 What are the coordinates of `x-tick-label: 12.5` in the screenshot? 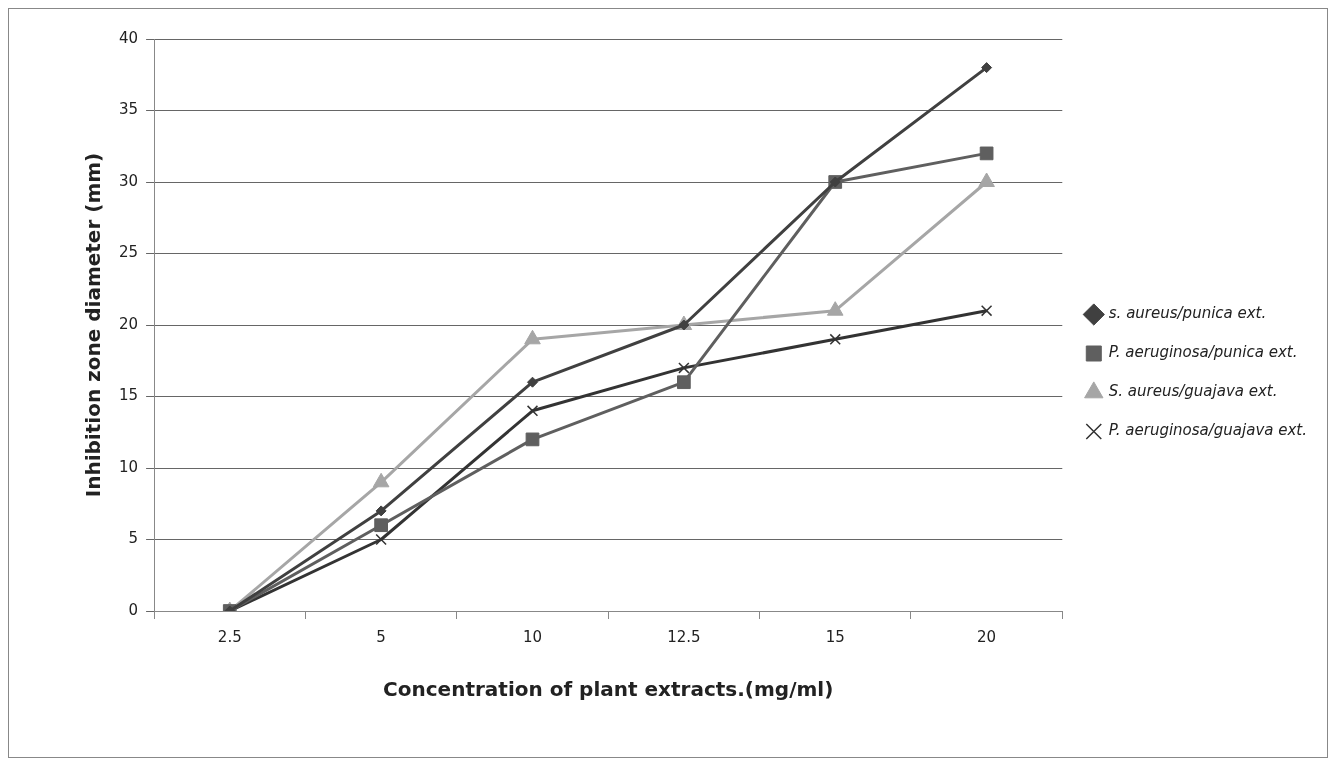 It's located at (684, 636).